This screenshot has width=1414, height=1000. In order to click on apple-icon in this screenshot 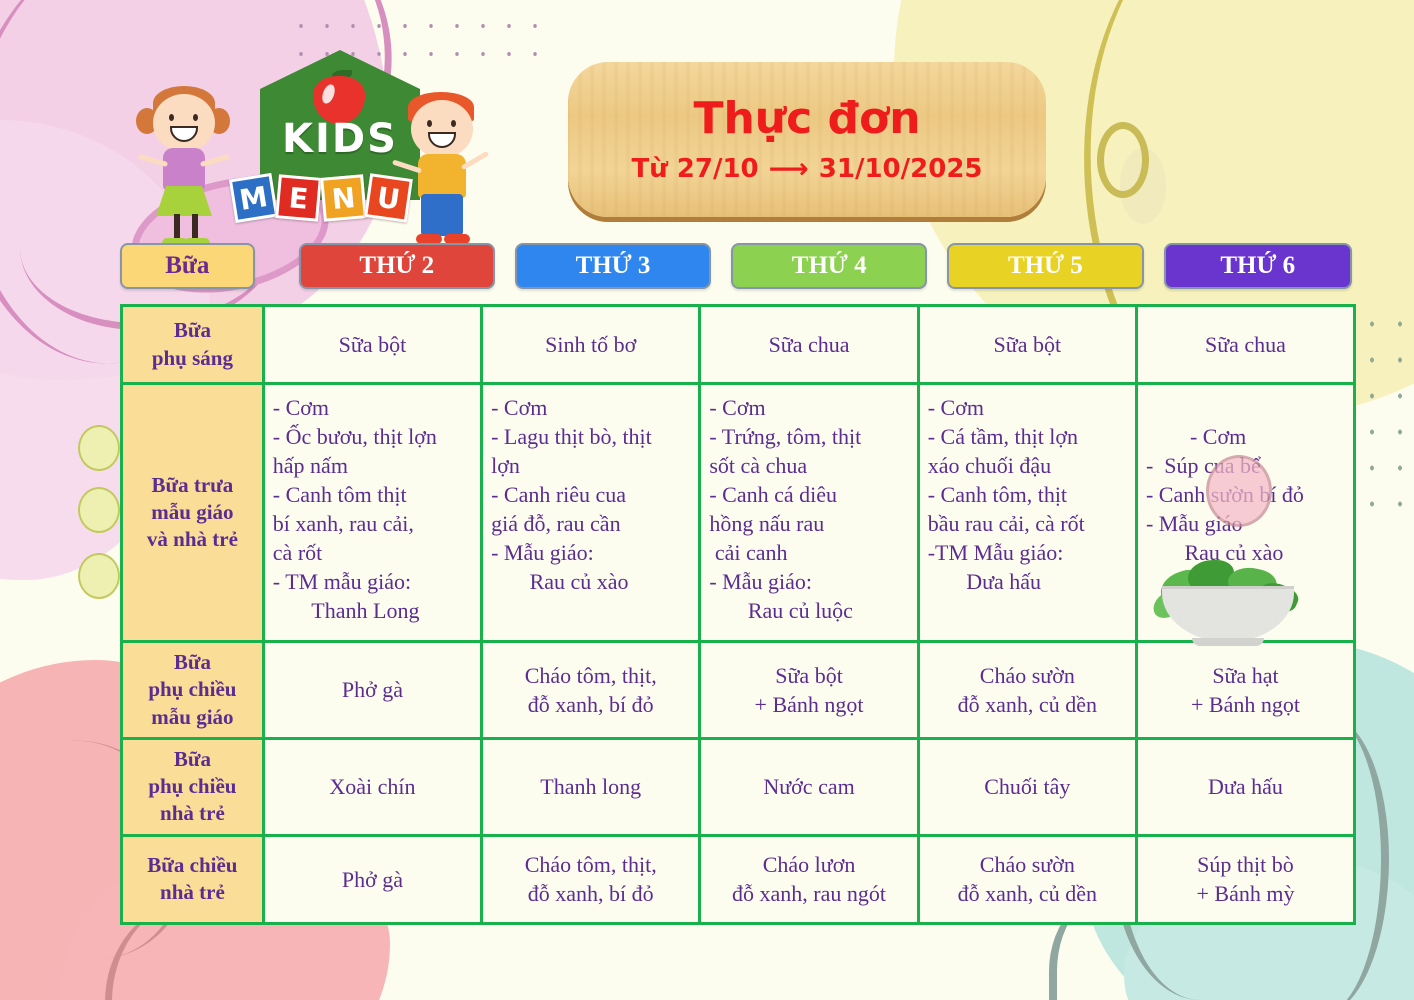, I will do `click(339, 100)`.